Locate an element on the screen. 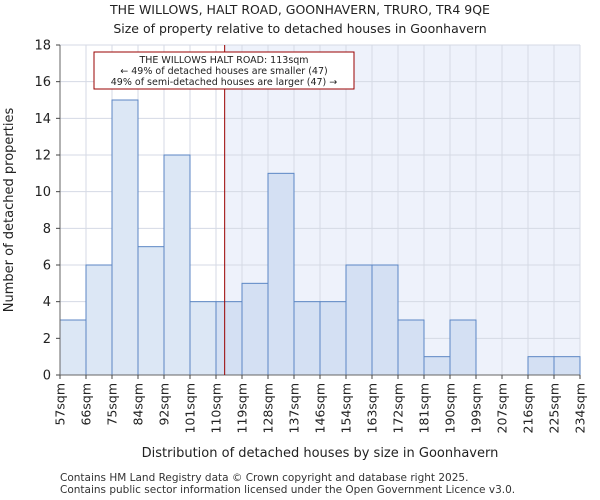 This screenshot has height=500, width=600. x-tick-label: 190sqm is located at coordinates (450, 408).